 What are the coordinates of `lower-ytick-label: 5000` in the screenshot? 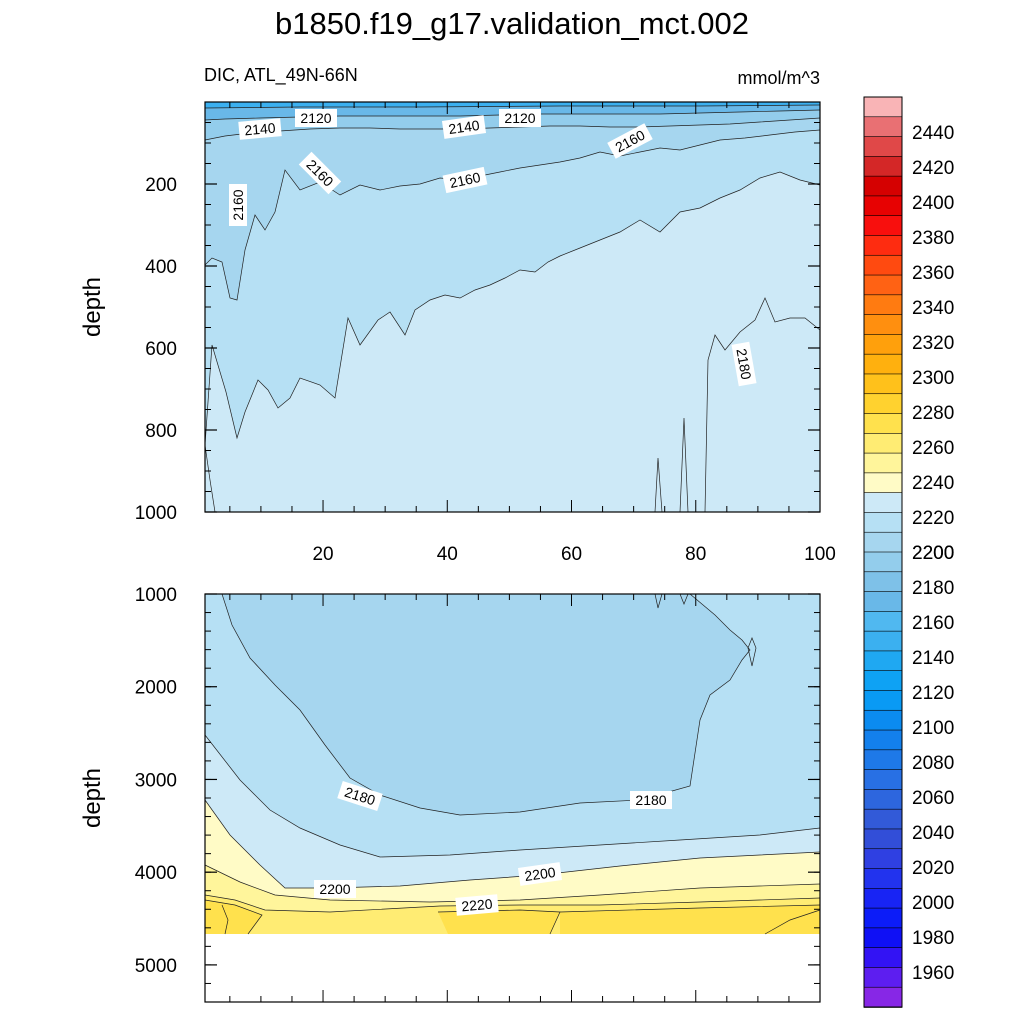 It's located at (156, 966).